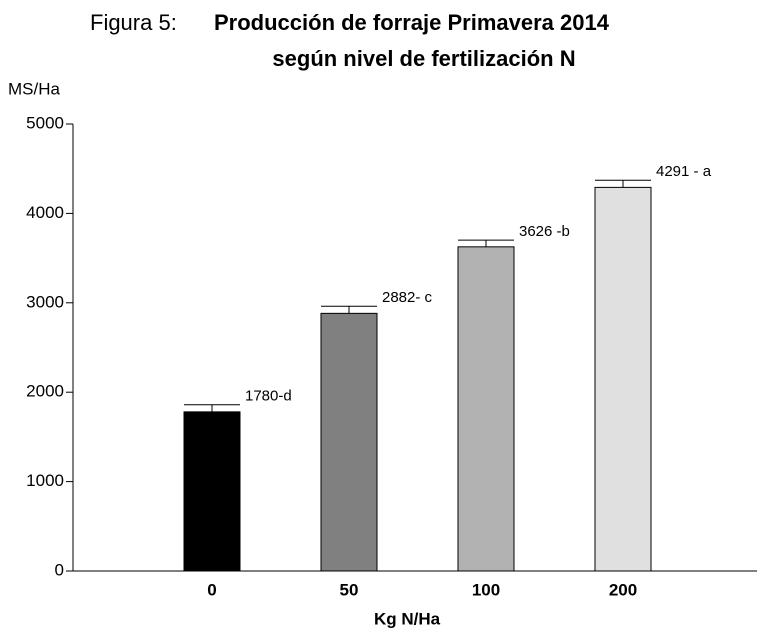  Describe the element at coordinates (407, 618) in the screenshot. I see `x-axis-label: Kg N/Ha` at that location.